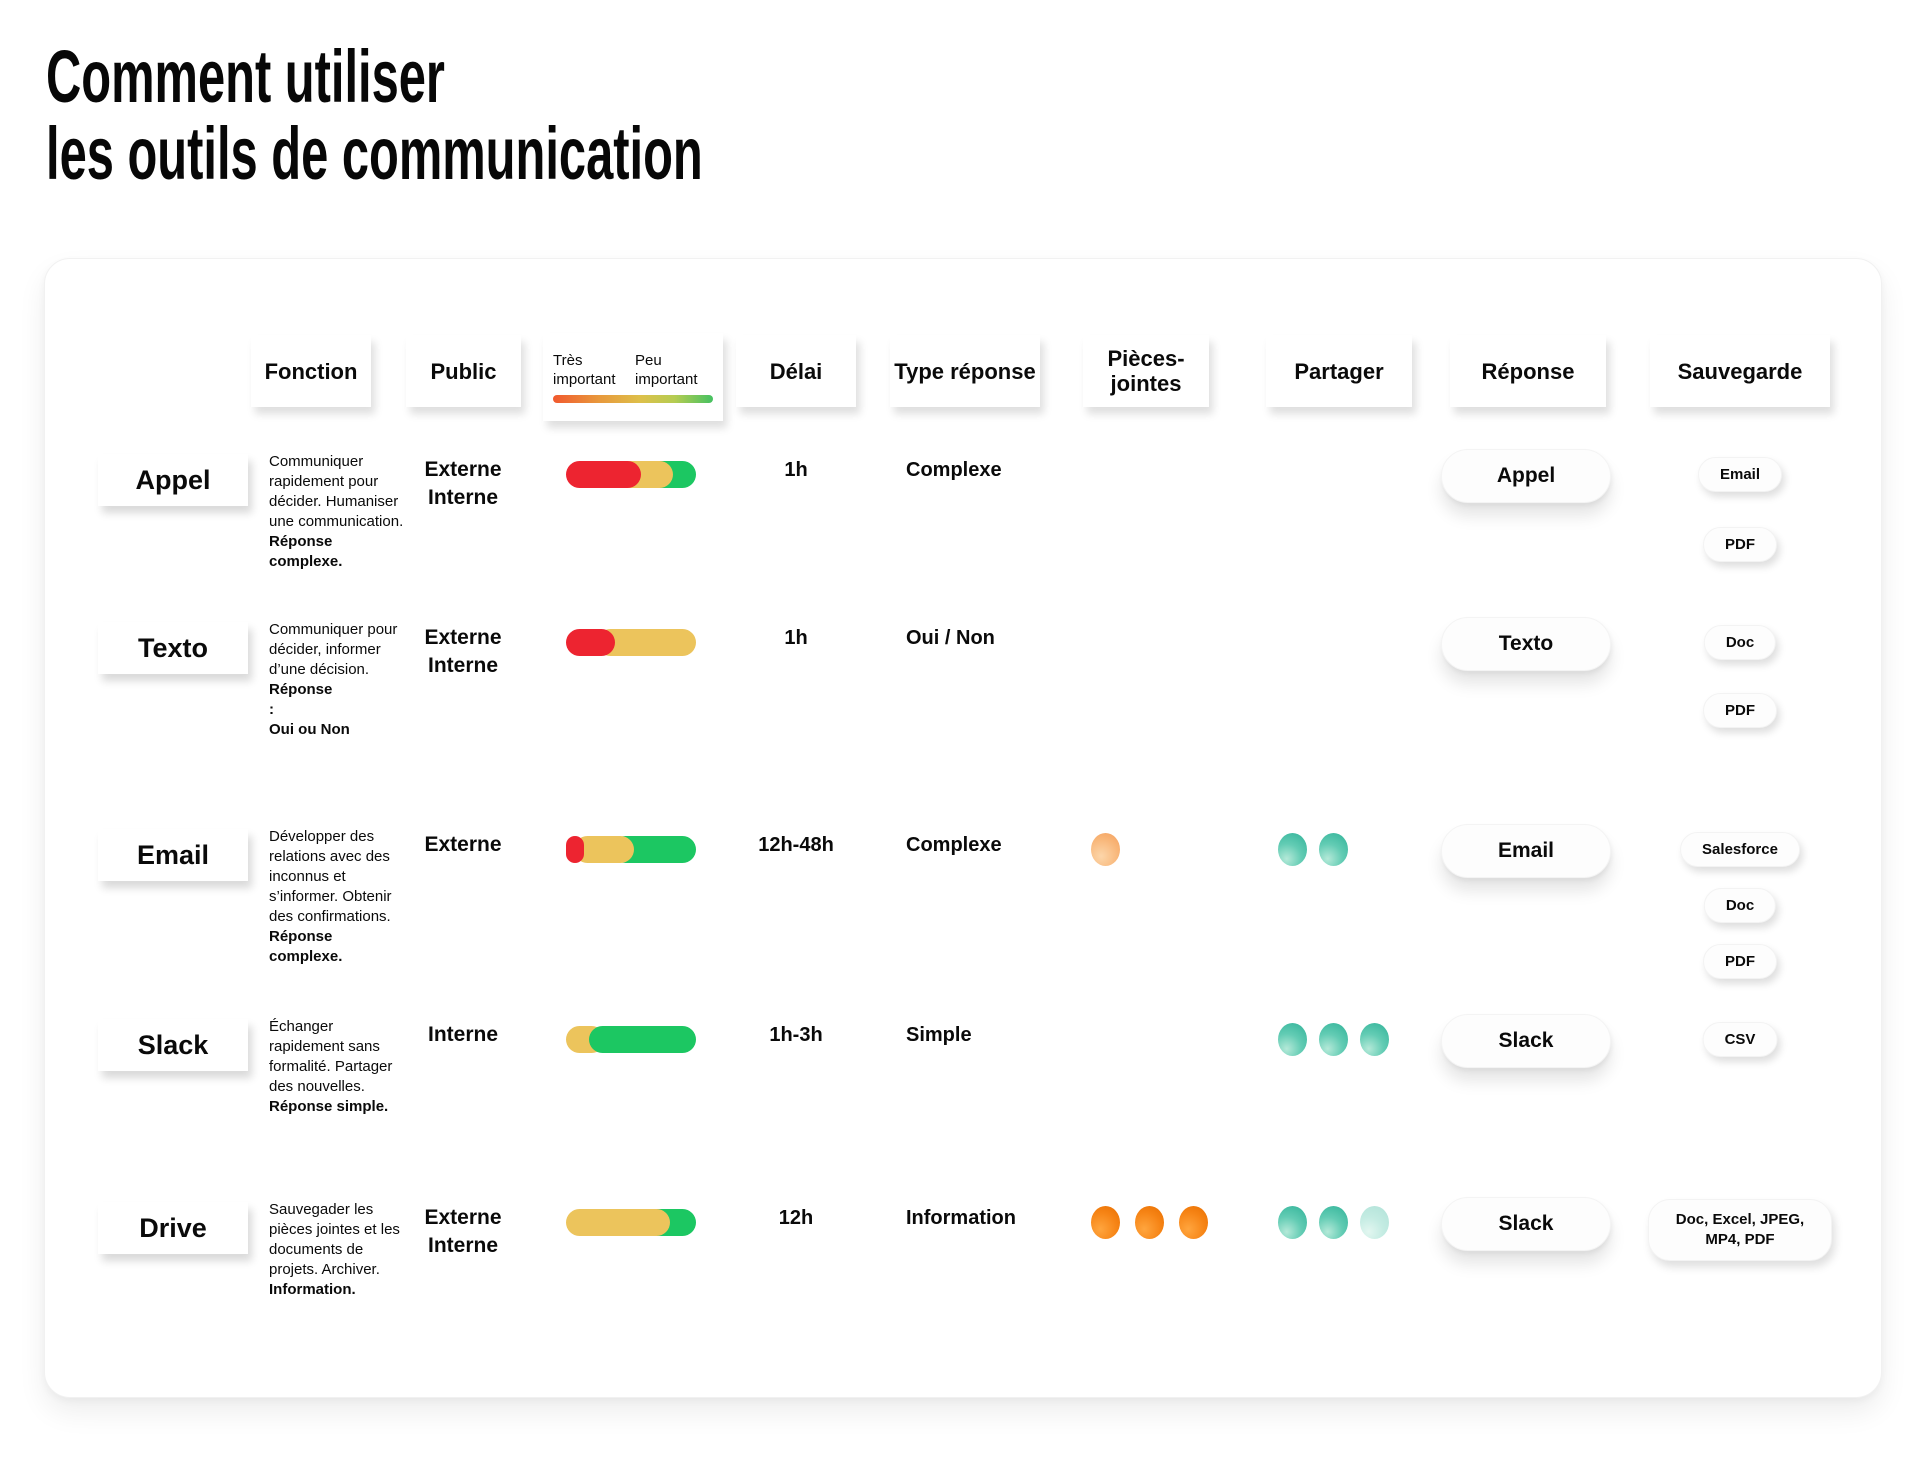  What do you see at coordinates (462, 1034) in the screenshot?
I see `public-value: Interne` at bounding box center [462, 1034].